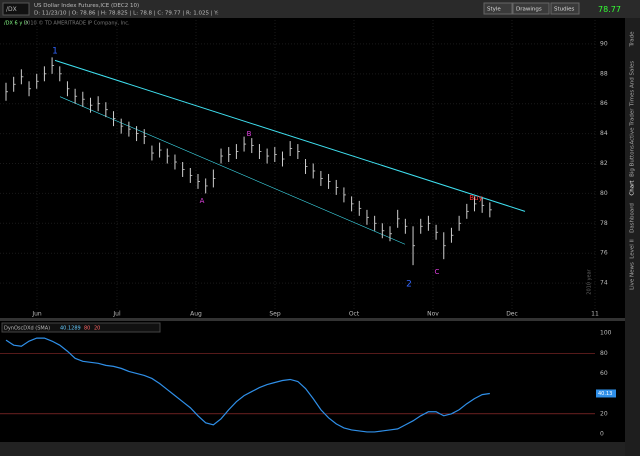 The height and width of the screenshot is (456, 640). I want to click on side-tab: Dashboard, so click(633, 218).